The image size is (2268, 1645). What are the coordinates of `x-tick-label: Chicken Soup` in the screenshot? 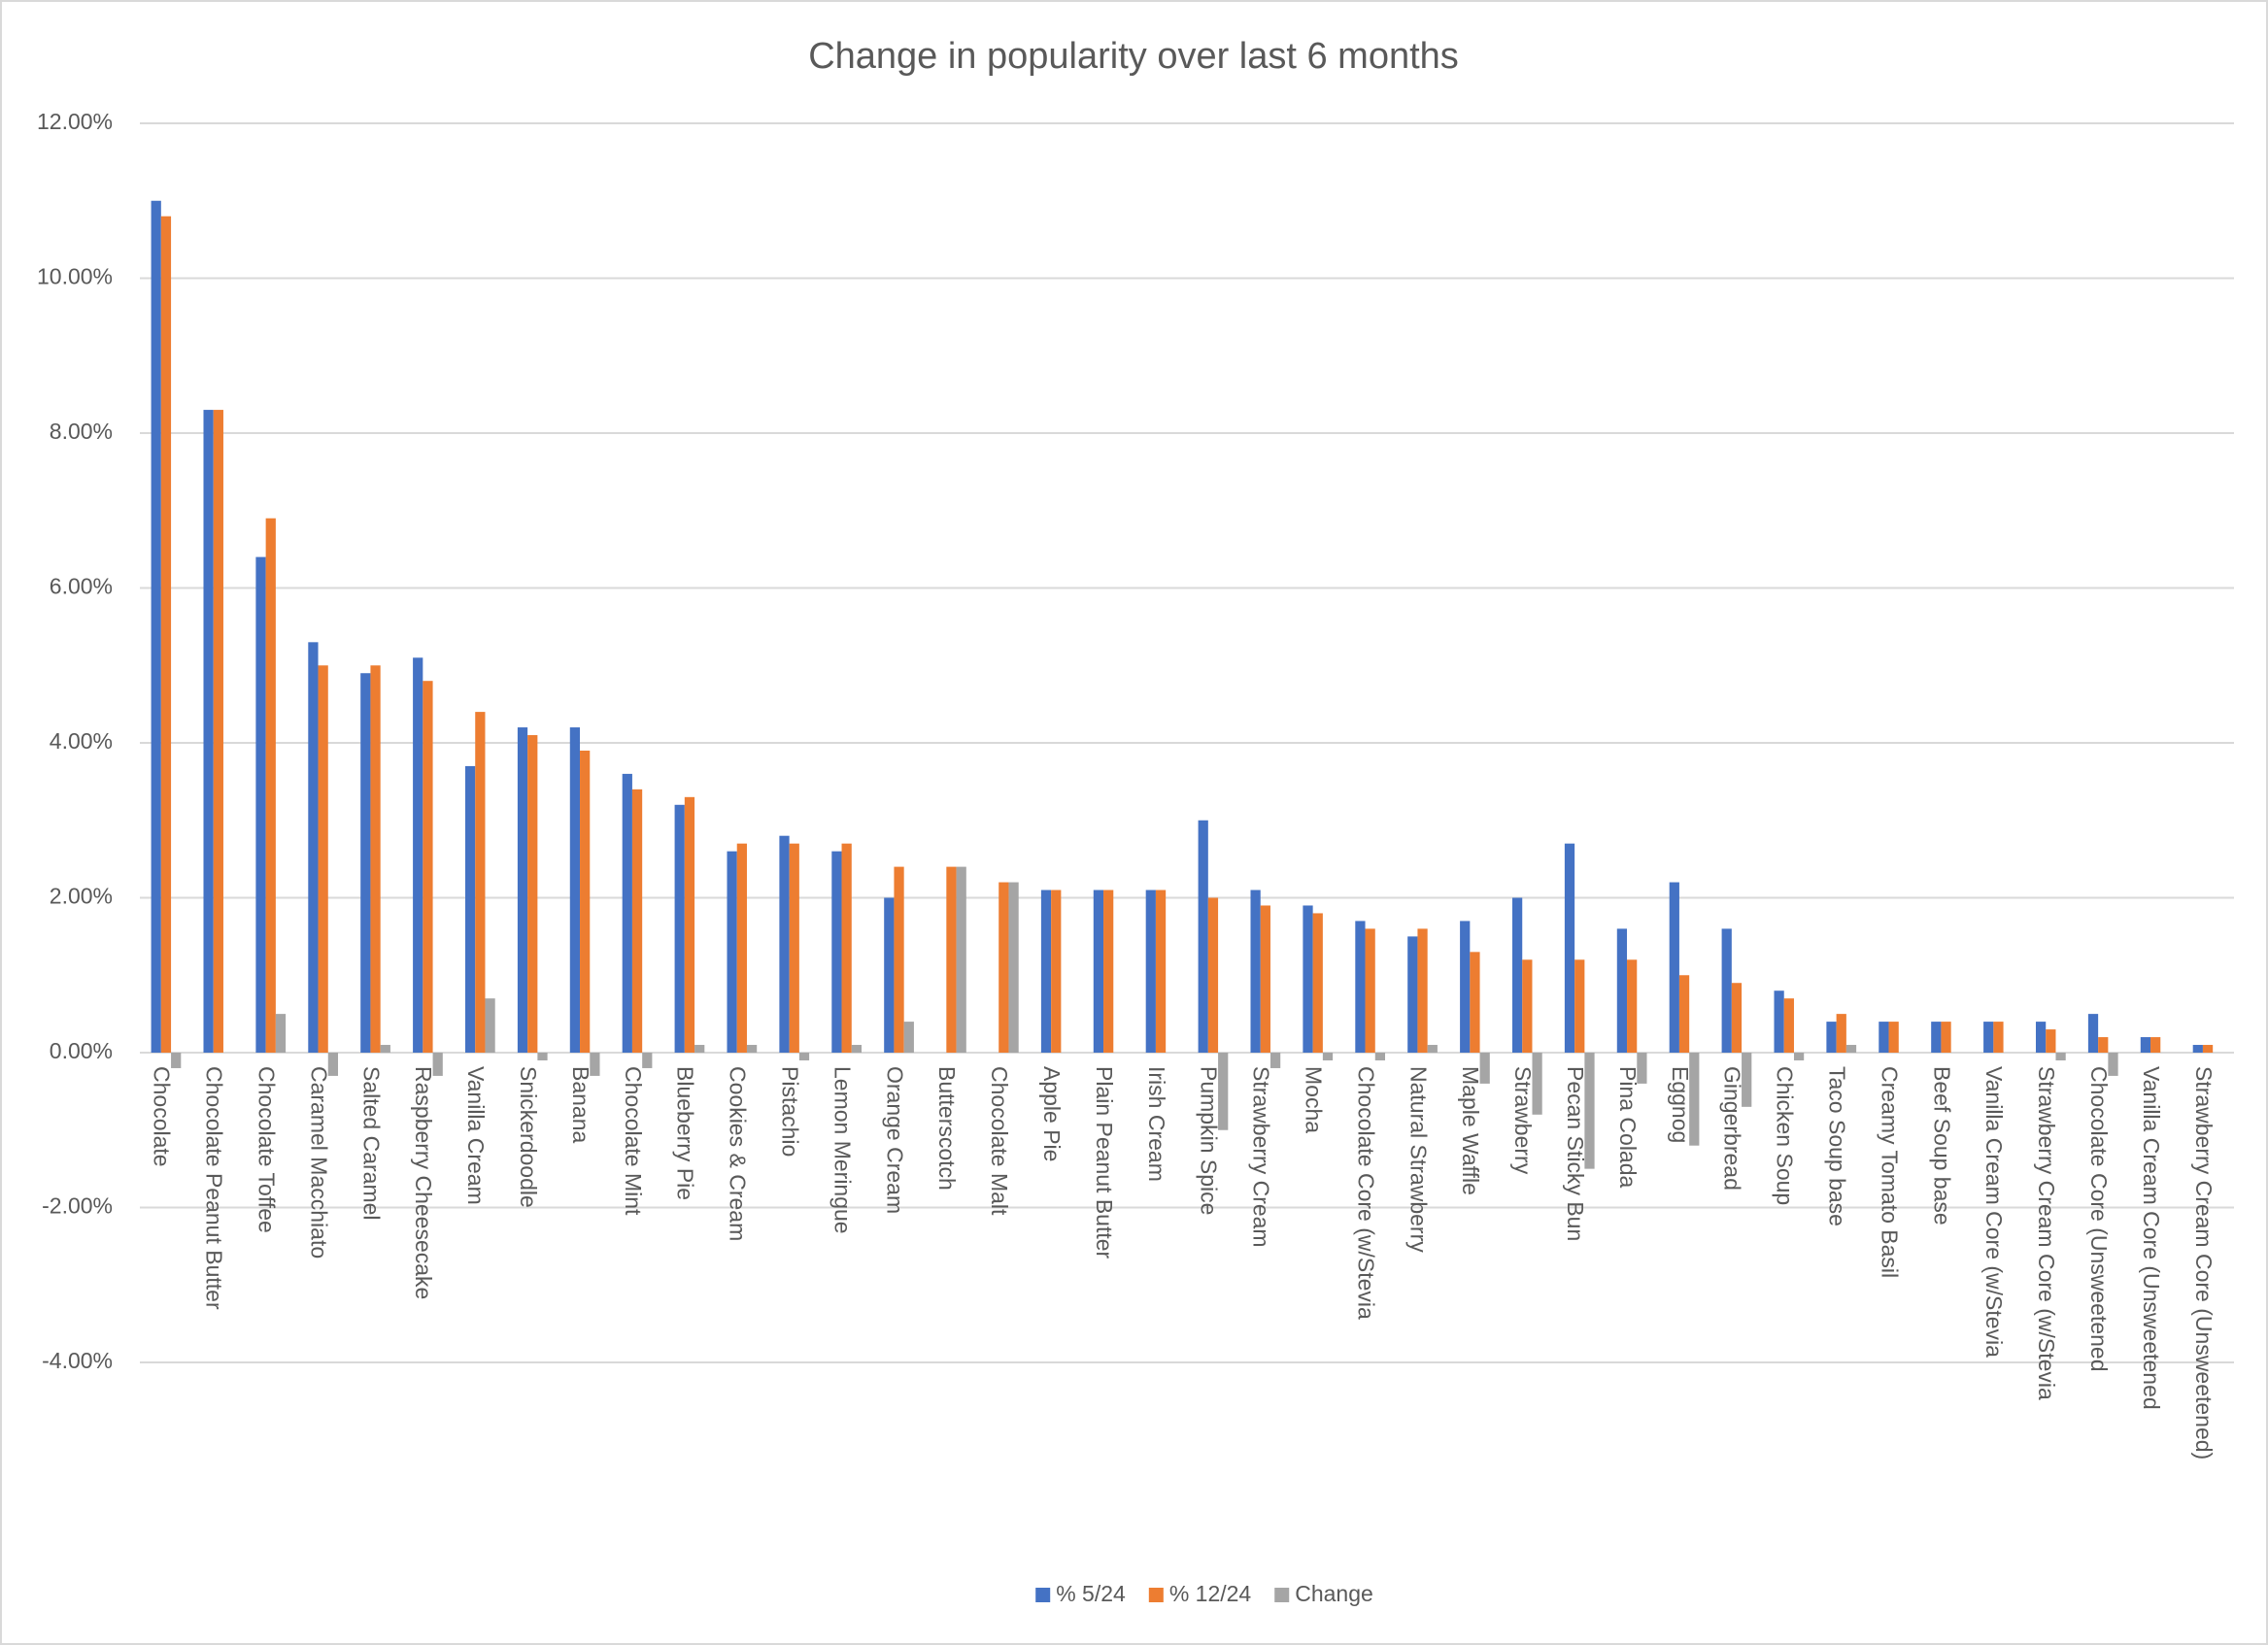 It's located at (1786, 1135).